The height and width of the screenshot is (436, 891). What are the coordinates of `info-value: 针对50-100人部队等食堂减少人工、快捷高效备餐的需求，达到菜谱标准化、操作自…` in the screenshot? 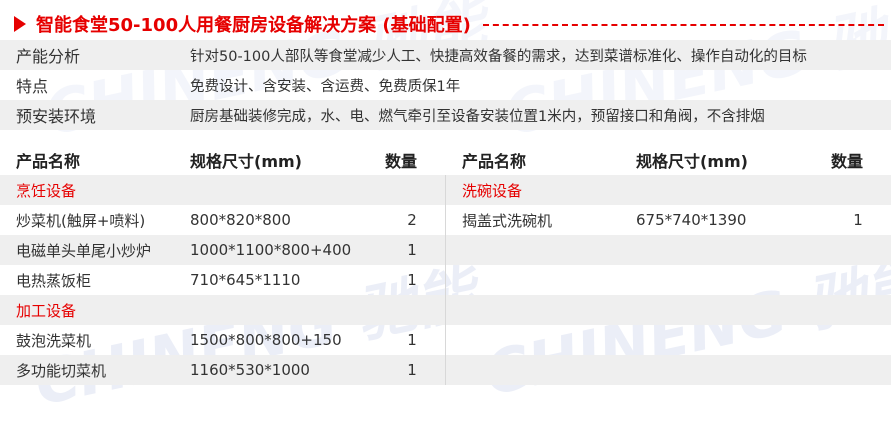 It's located at (498, 56).